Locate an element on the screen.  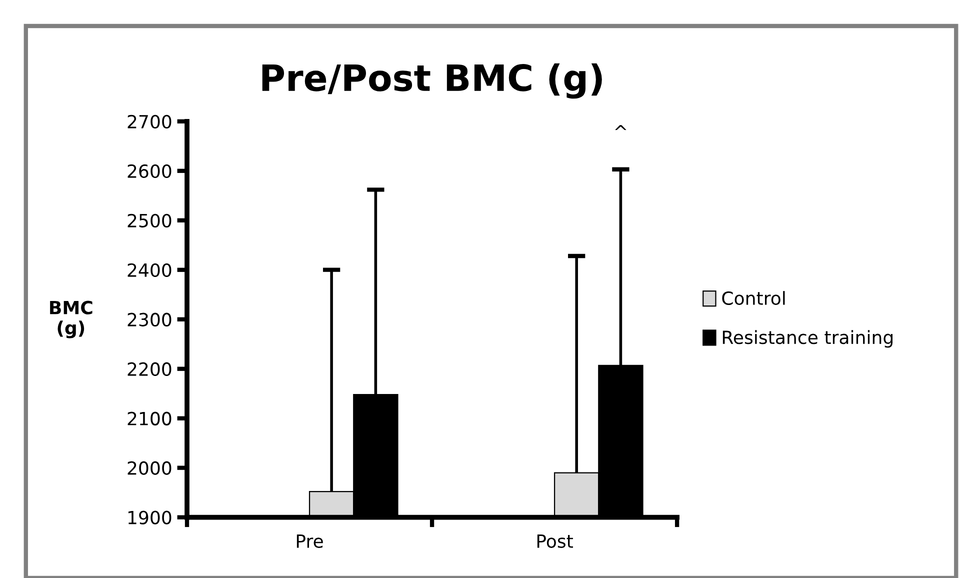
y-axis-title: BMC (g) is located at coordinates (71, 319).